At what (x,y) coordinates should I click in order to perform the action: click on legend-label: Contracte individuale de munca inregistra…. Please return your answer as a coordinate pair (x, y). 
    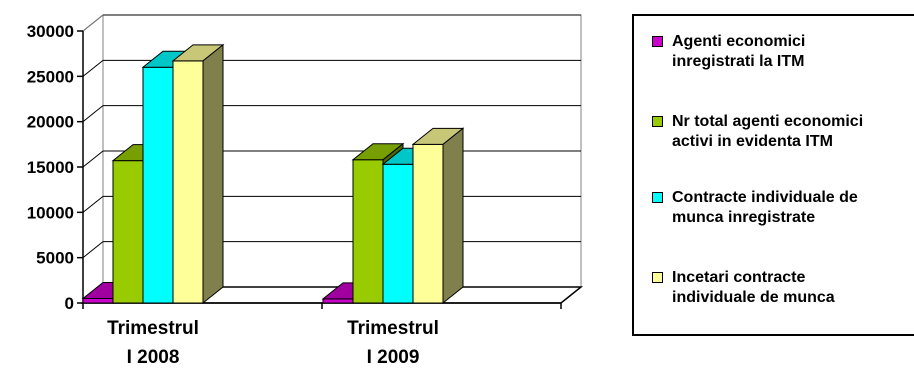
    Looking at the image, I should click on (793, 208).